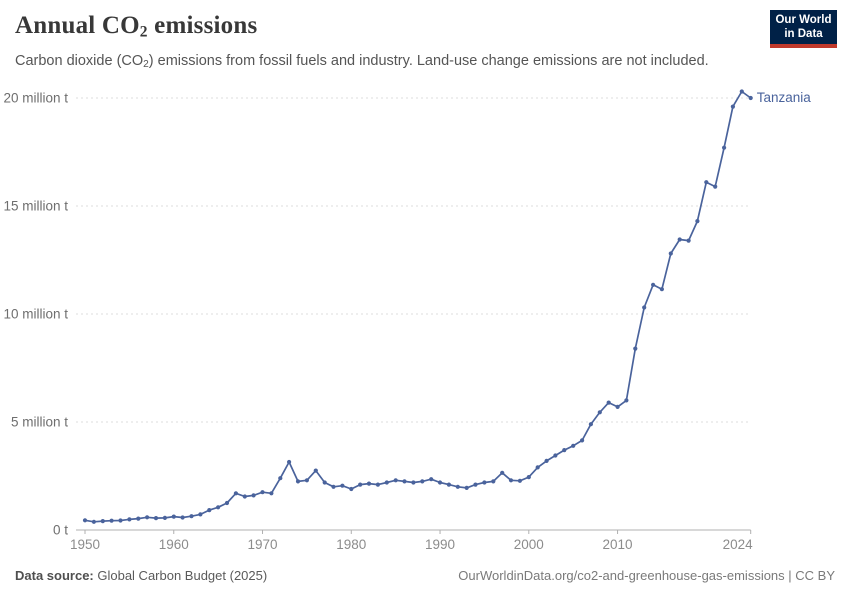 The height and width of the screenshot is (600, 850). I want to click on title-subscript: 2, so click(143, 32).